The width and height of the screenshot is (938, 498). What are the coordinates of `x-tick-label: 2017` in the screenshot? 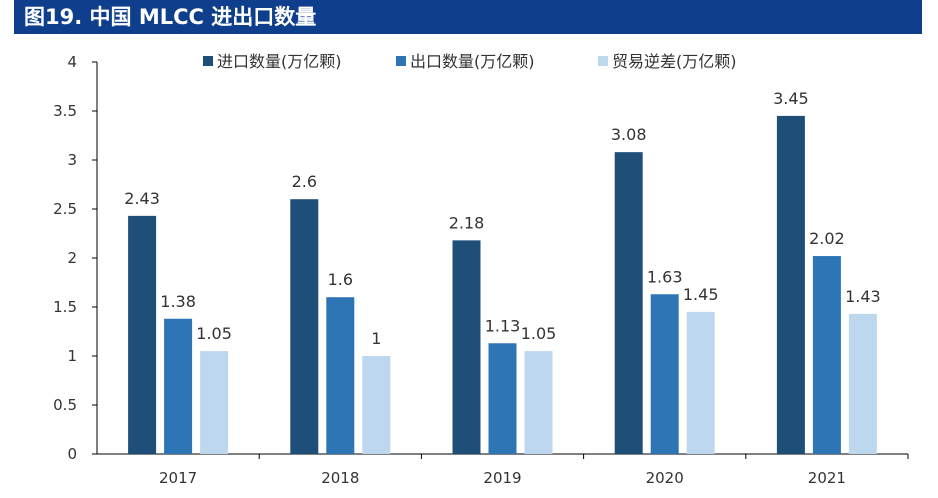 It's located at (178, 478).